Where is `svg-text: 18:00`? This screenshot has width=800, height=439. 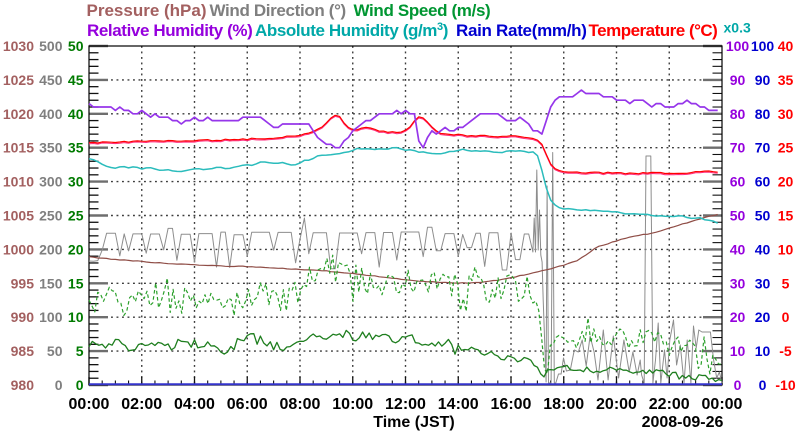
svg-text: 18:00 is located at coordinates (563, 404).